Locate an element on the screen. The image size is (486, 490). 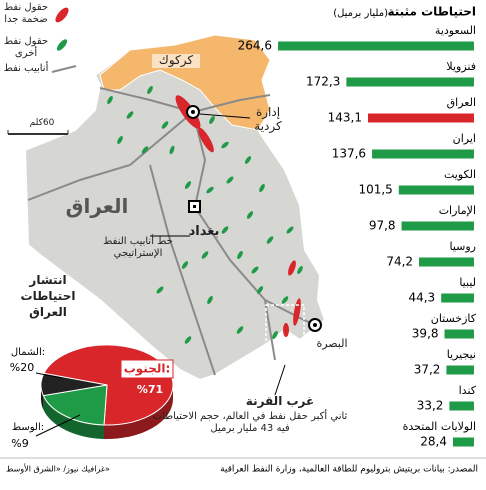
value-label: 33,2 is located at coordinates (430, 406).